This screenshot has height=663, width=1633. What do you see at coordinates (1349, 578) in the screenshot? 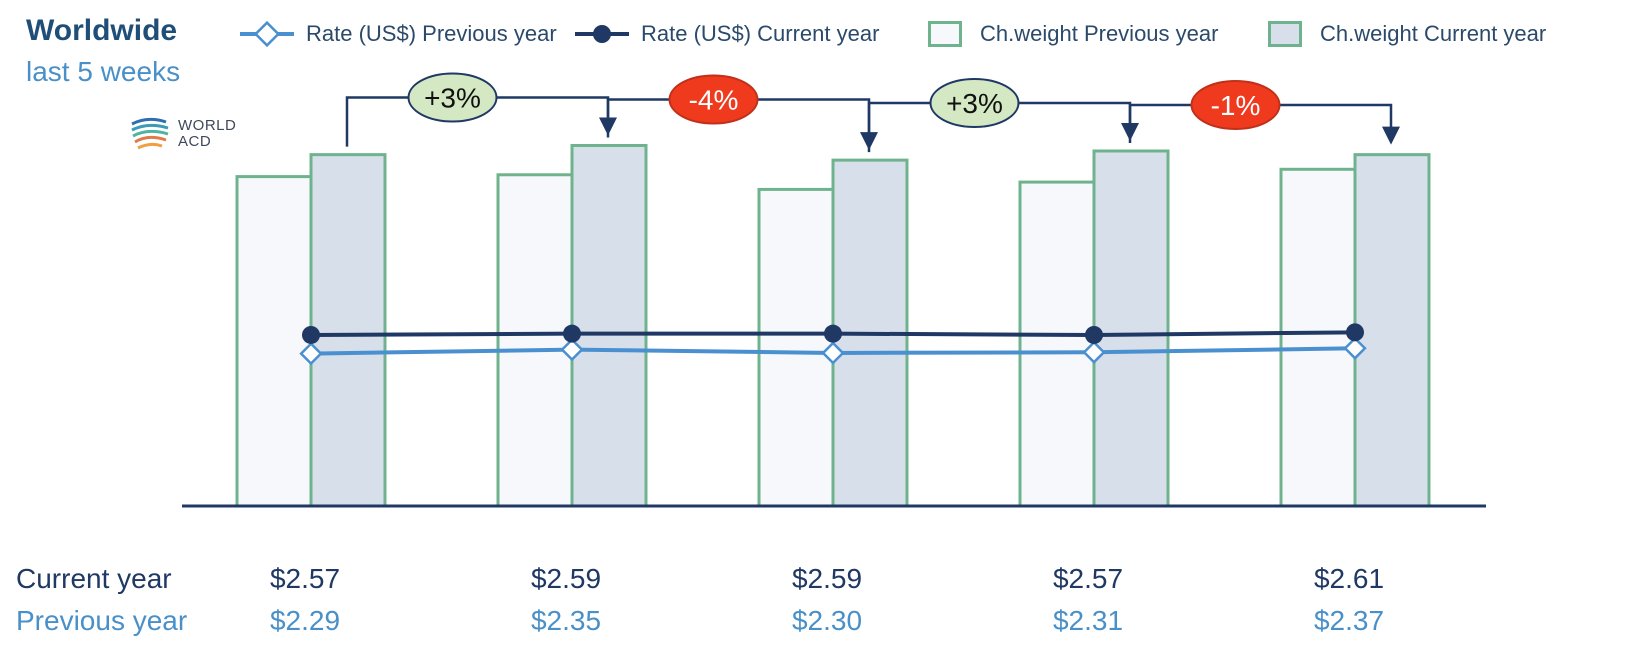
I see `current-year-value: $2.61` at bounding box center [1349, 578].